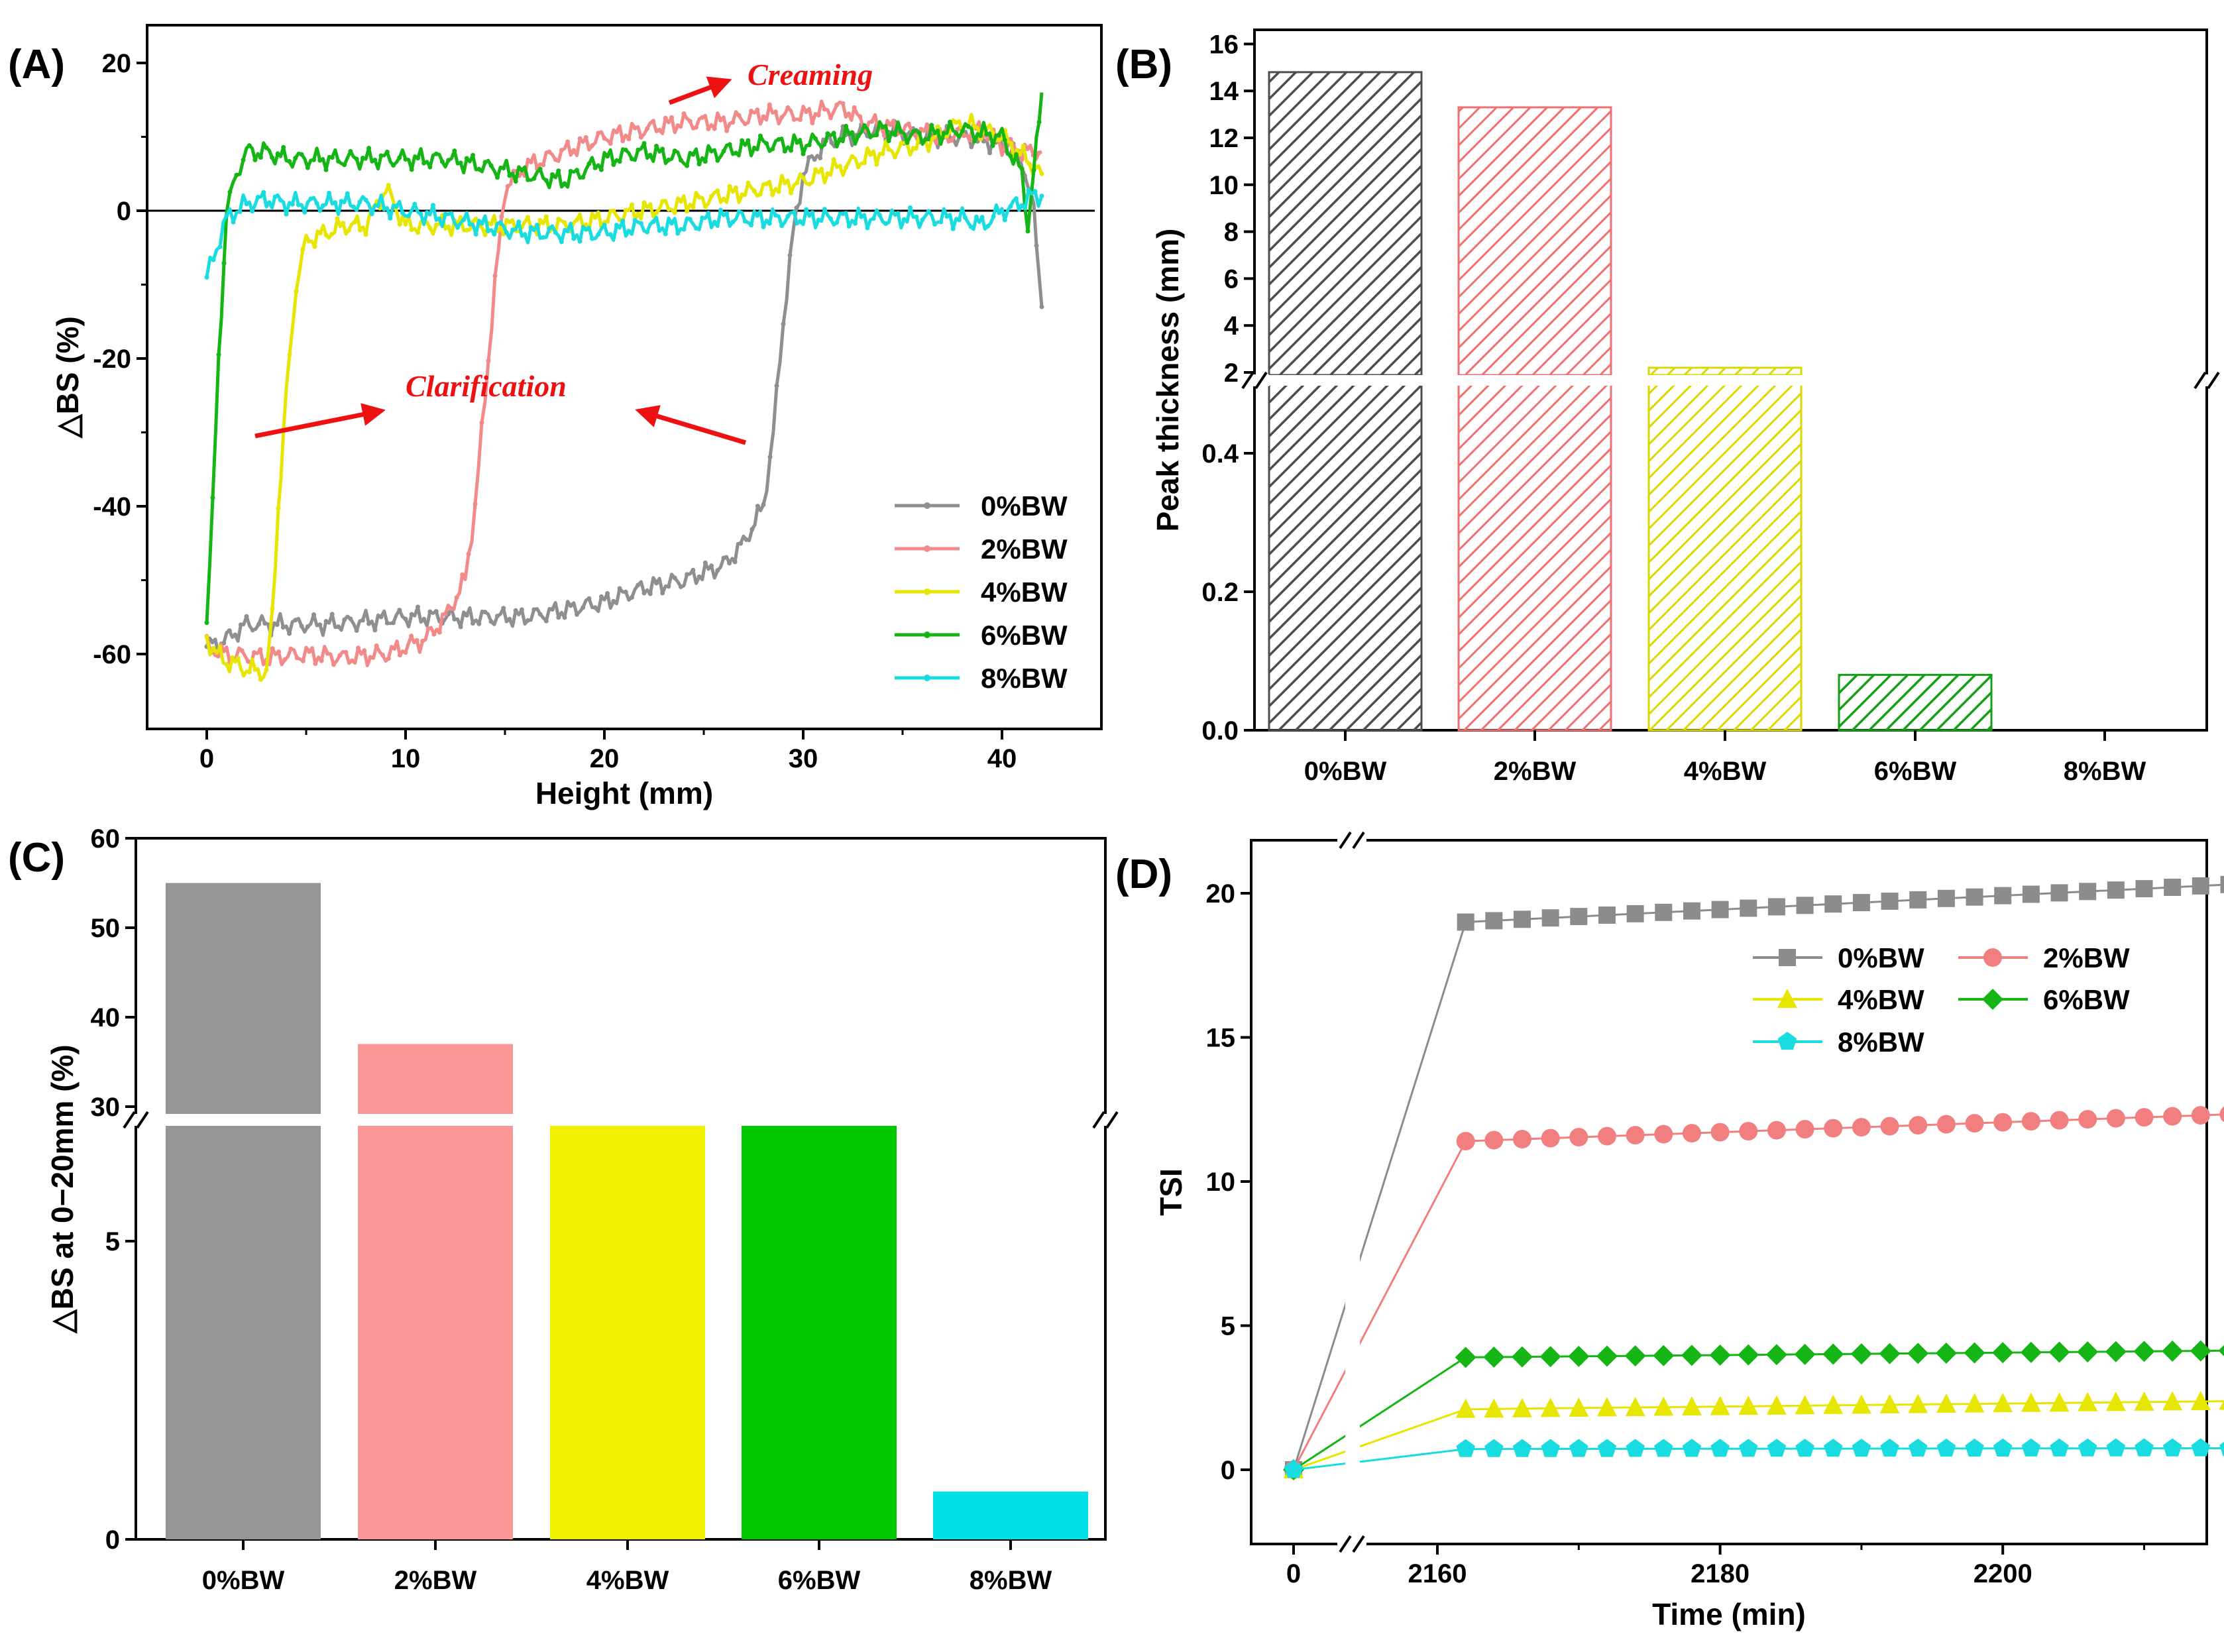  What do you see at coordinates (1788, 957) in the screenshot?
I see `legend-marker-0%BW` at bounding box center [1788, 957].